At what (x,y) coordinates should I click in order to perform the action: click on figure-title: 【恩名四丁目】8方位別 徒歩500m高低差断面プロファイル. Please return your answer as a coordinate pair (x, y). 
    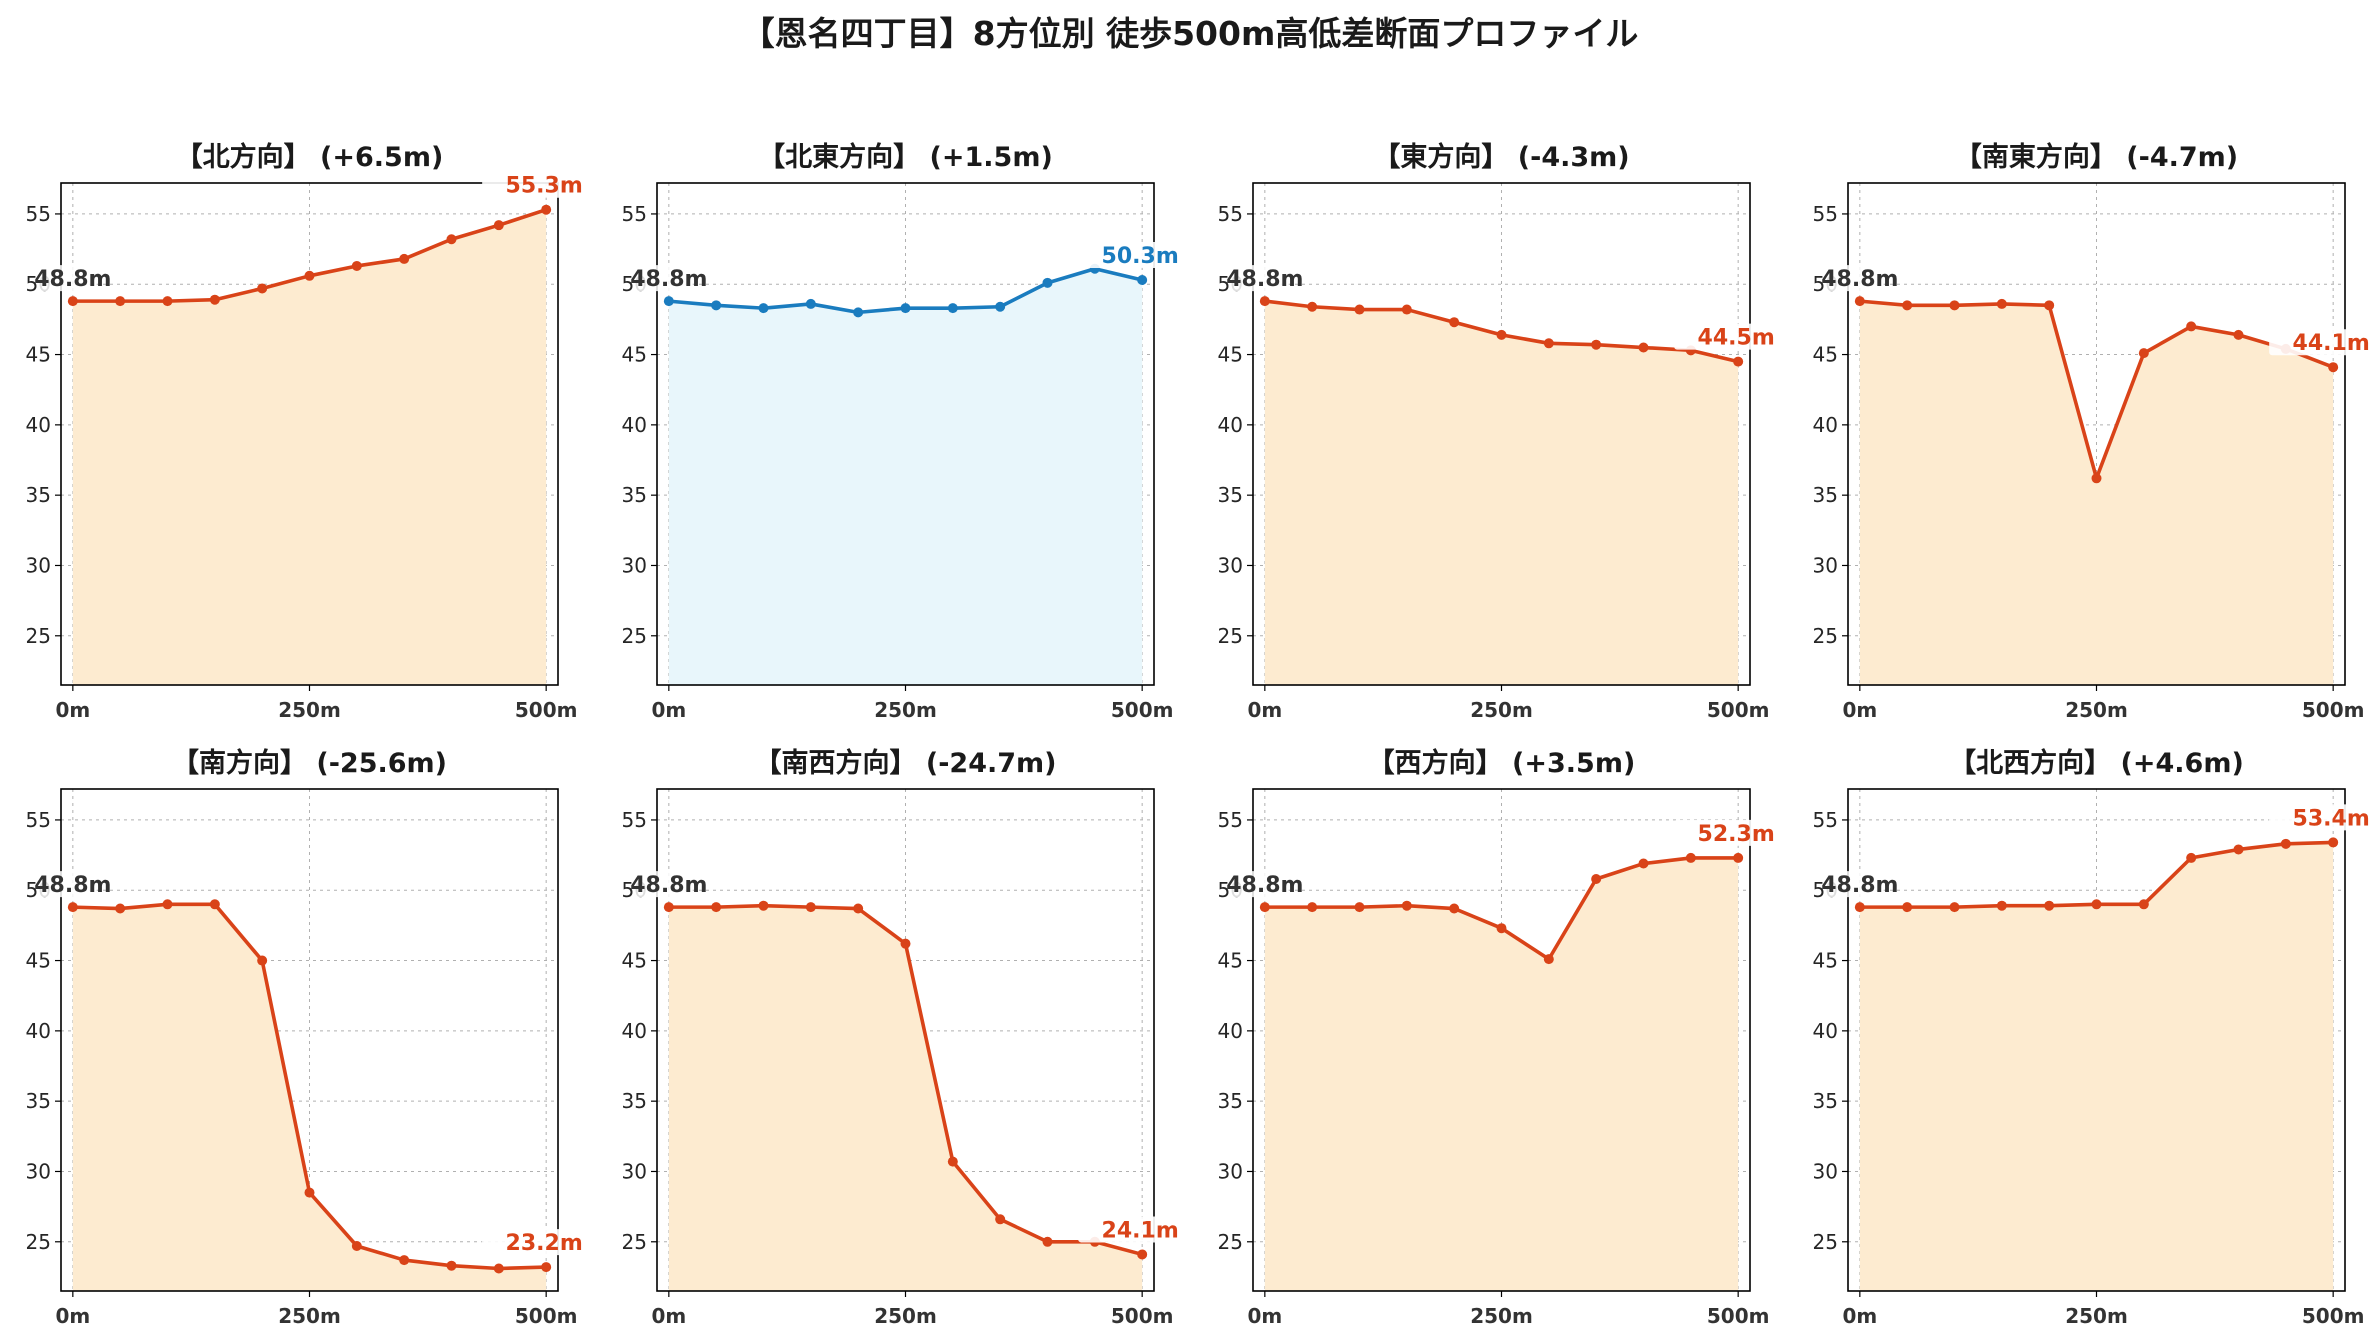
    Looking at the image, I should click on (1190, 33).